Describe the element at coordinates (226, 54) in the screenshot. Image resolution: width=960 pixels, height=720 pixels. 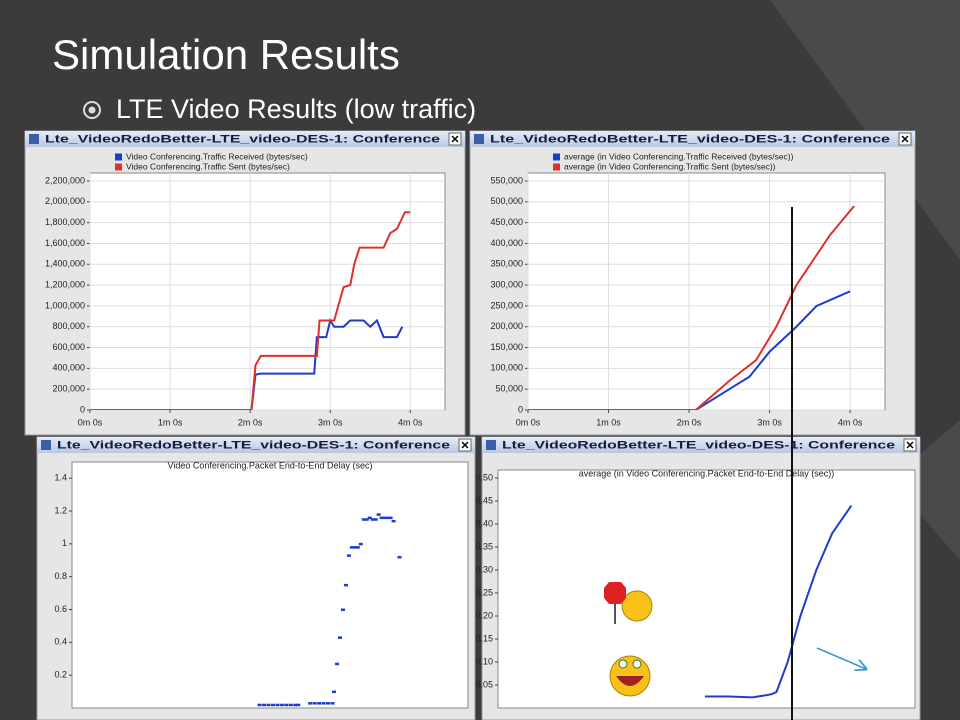
I see `slide-title: Simulation Results` at that location.